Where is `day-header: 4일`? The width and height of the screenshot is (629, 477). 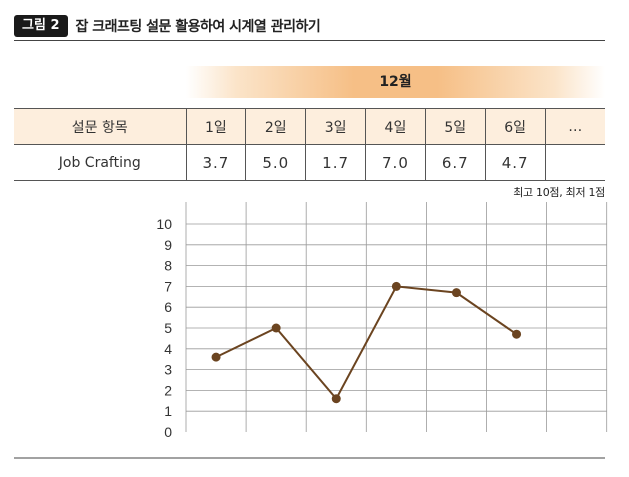 day-header: 4일 is located at coordinates (395, 126).